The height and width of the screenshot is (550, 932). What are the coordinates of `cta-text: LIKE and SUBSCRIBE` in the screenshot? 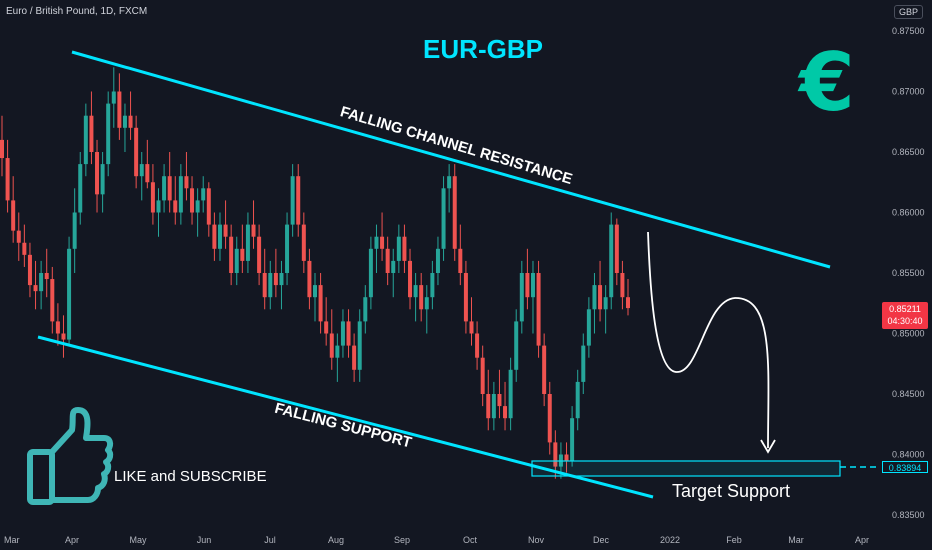 It's located at (190, 476).